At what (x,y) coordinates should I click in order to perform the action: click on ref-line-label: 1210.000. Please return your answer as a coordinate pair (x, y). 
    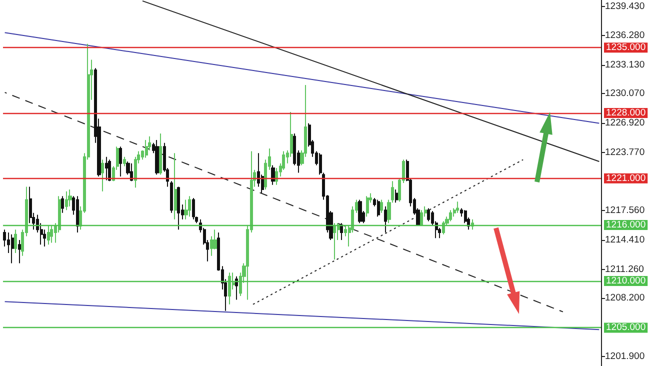
    Looking at the image, I should click on (626, 281).